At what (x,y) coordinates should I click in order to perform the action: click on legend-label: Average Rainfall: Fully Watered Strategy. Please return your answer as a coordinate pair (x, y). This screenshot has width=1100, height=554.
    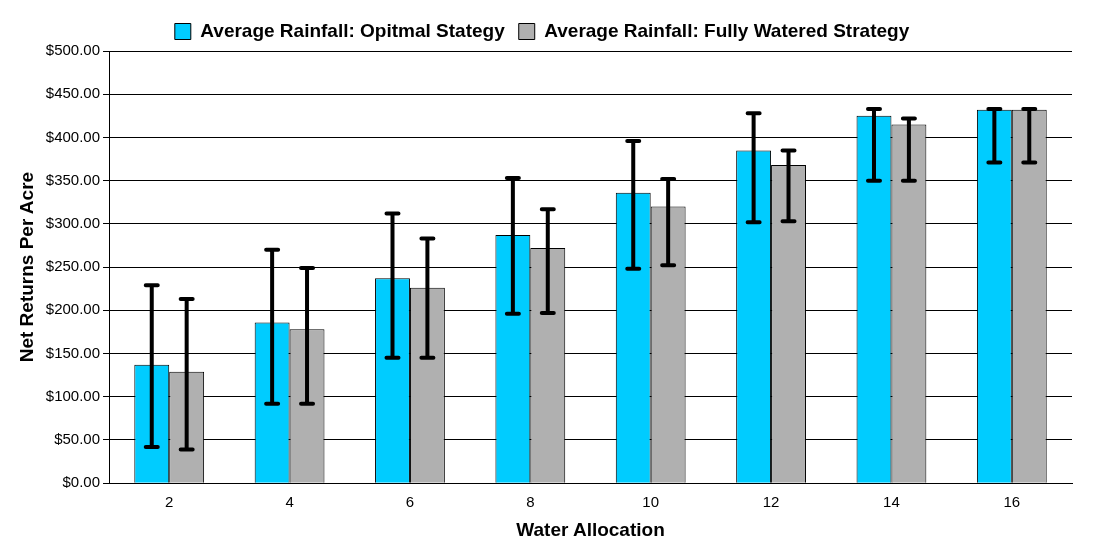
    Looking at the image, I should click on (727, 30).